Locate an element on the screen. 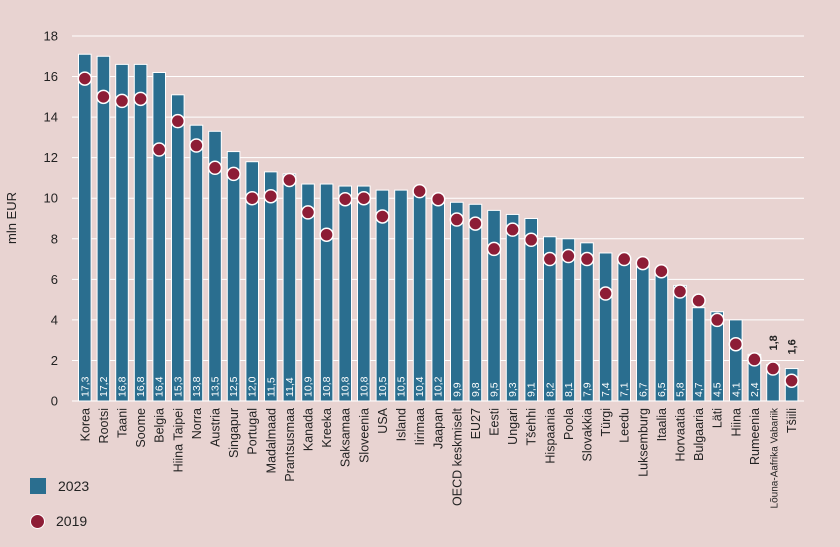 The height and width of the screenshot is (547, 840). bar-value-label: 8,2 is located at coordinates (550, 389).